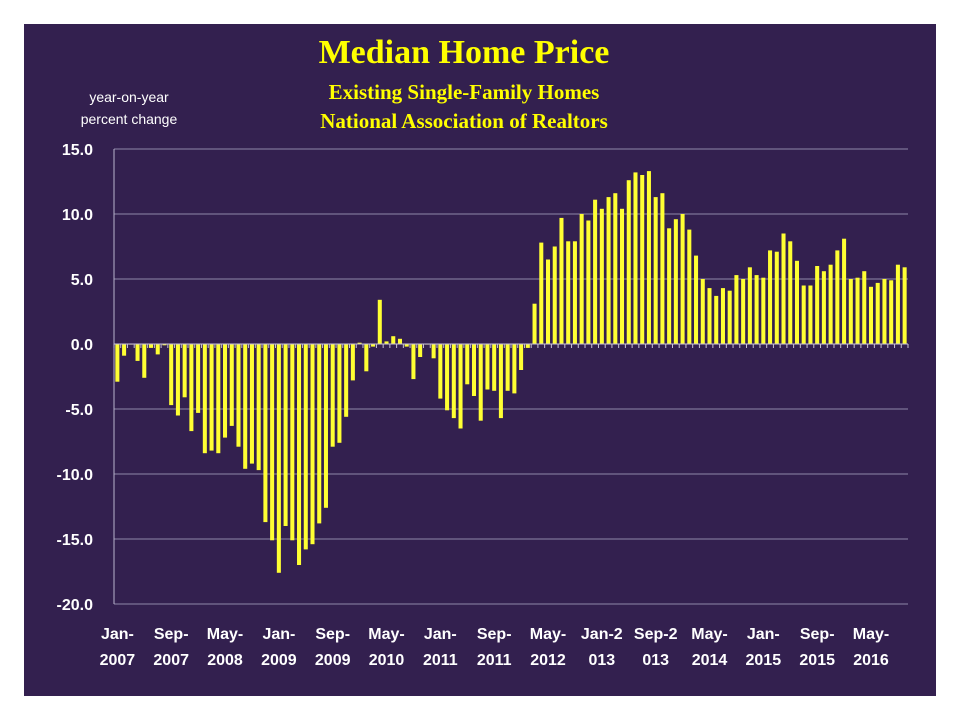  Describe the element at coordinates (171, 660) in the screenshot. I see `x-tick-label-bottom: 2007` at that location.